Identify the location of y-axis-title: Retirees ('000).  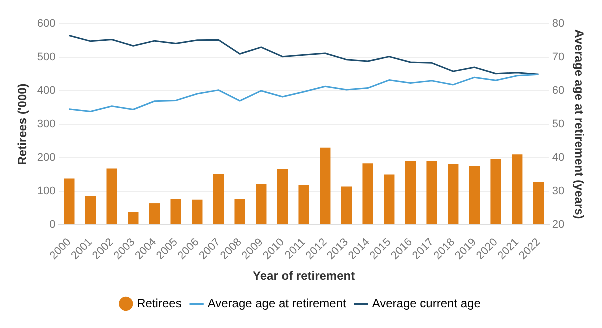
(23, 125).